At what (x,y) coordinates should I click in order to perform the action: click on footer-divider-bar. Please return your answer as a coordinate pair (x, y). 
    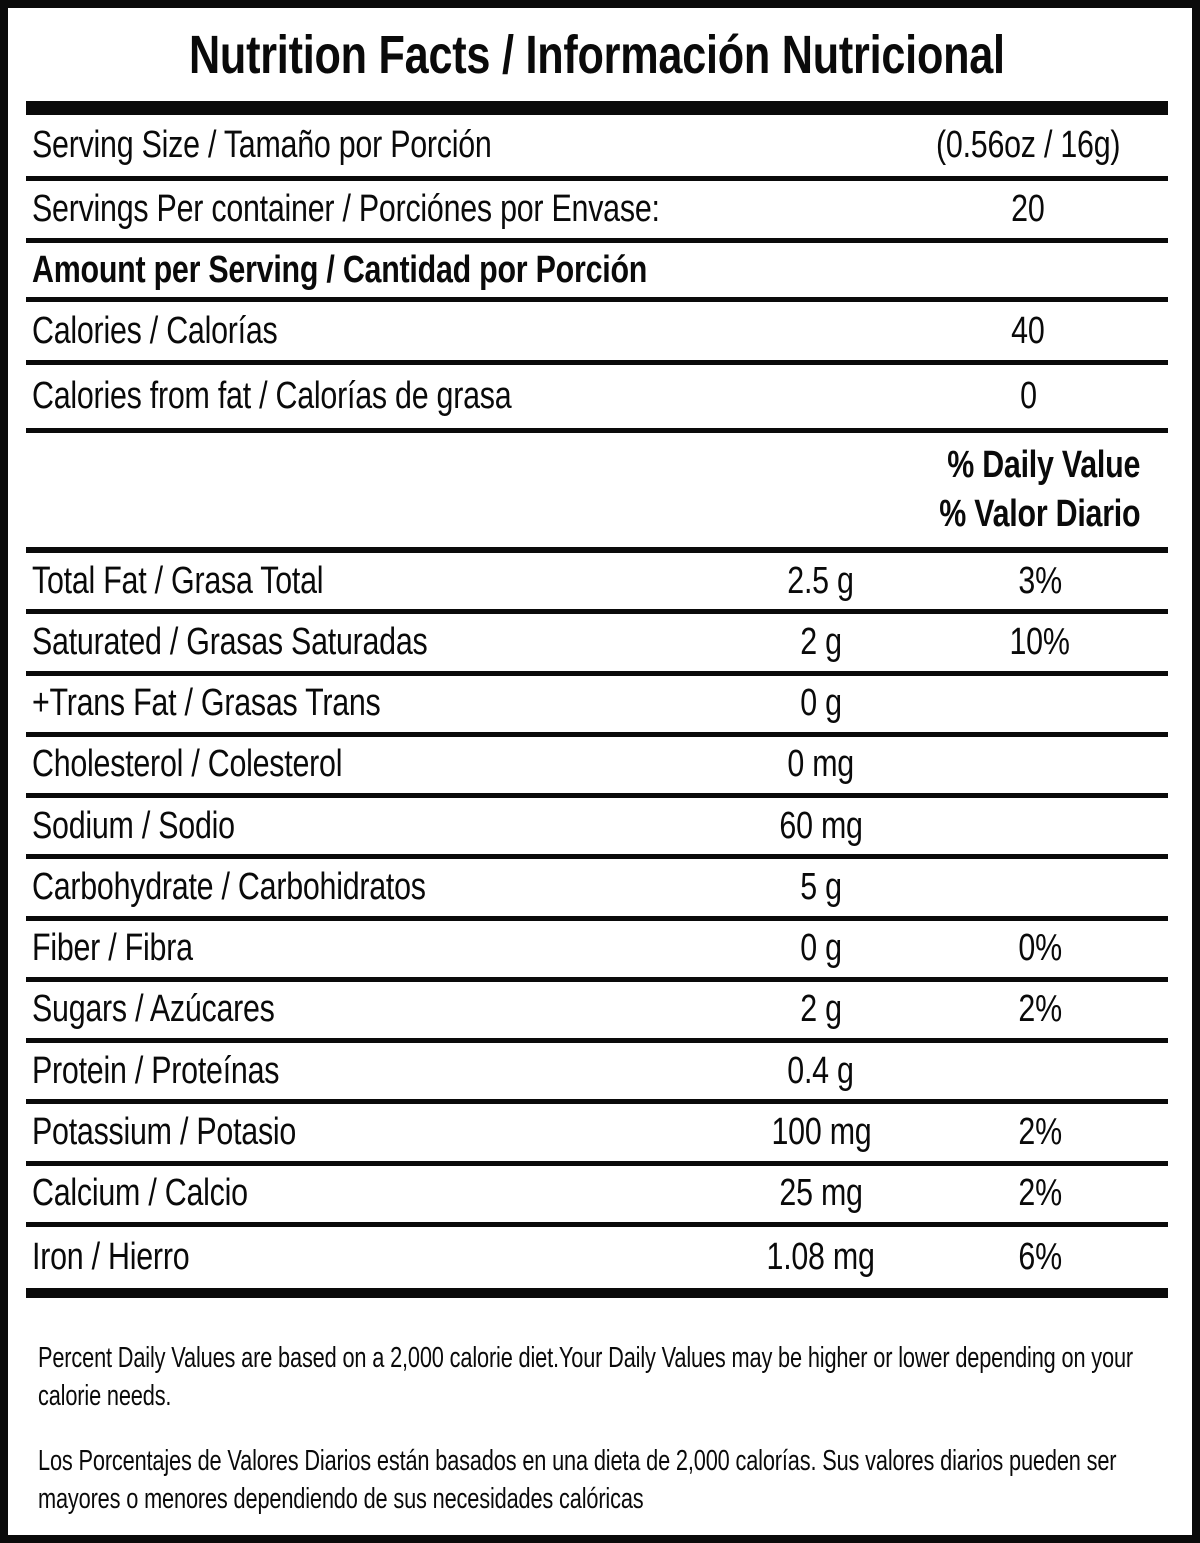
    Looking at the image, I should click on (597, 1293).